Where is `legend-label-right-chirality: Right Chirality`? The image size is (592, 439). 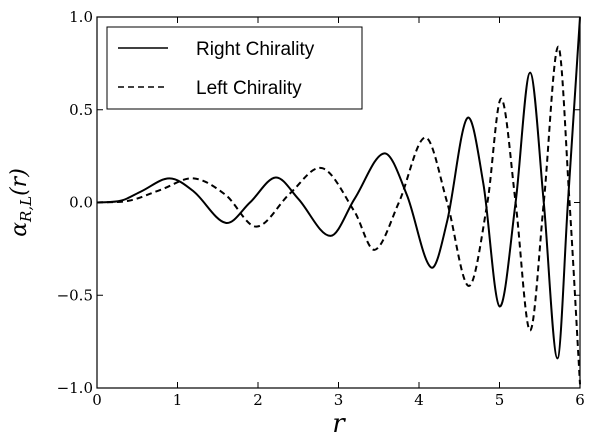
legend-label-right-chirality: Right Chirality is located at coordinates (255, 49).